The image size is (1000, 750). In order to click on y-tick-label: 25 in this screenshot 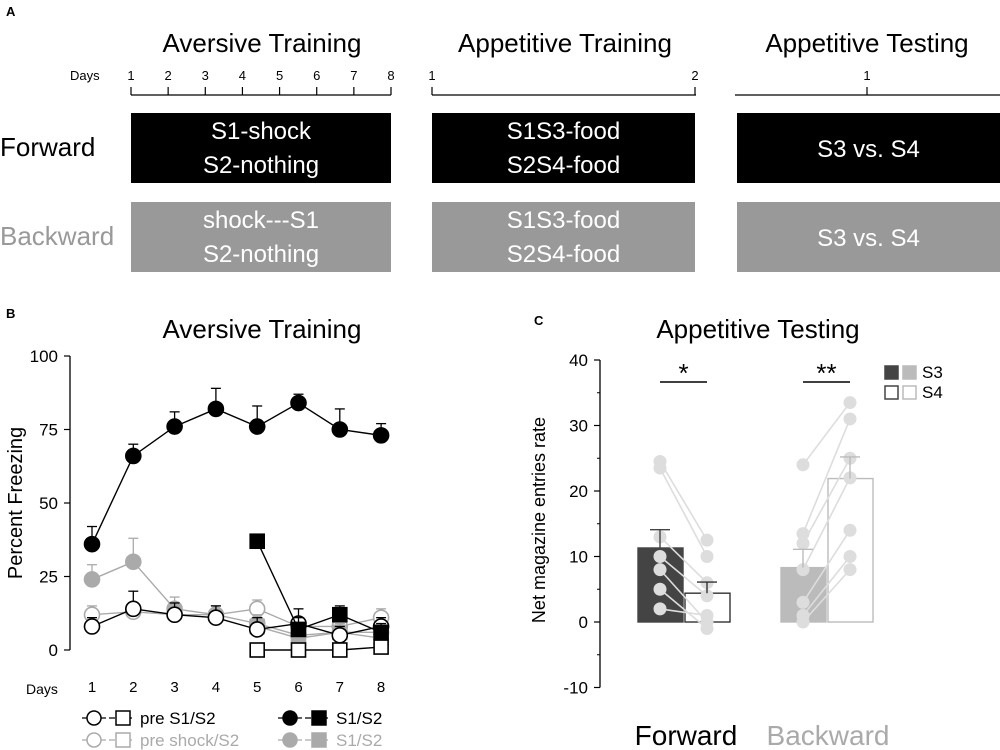, I will do `click(48, 577)`.